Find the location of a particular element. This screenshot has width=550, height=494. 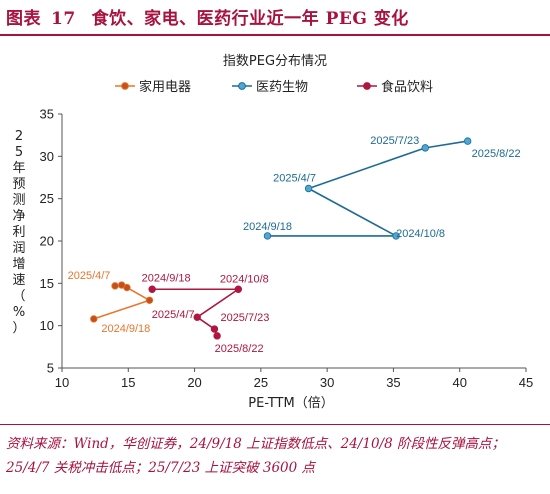

y-tick-label: 30 is located at coordinates (47, 156).